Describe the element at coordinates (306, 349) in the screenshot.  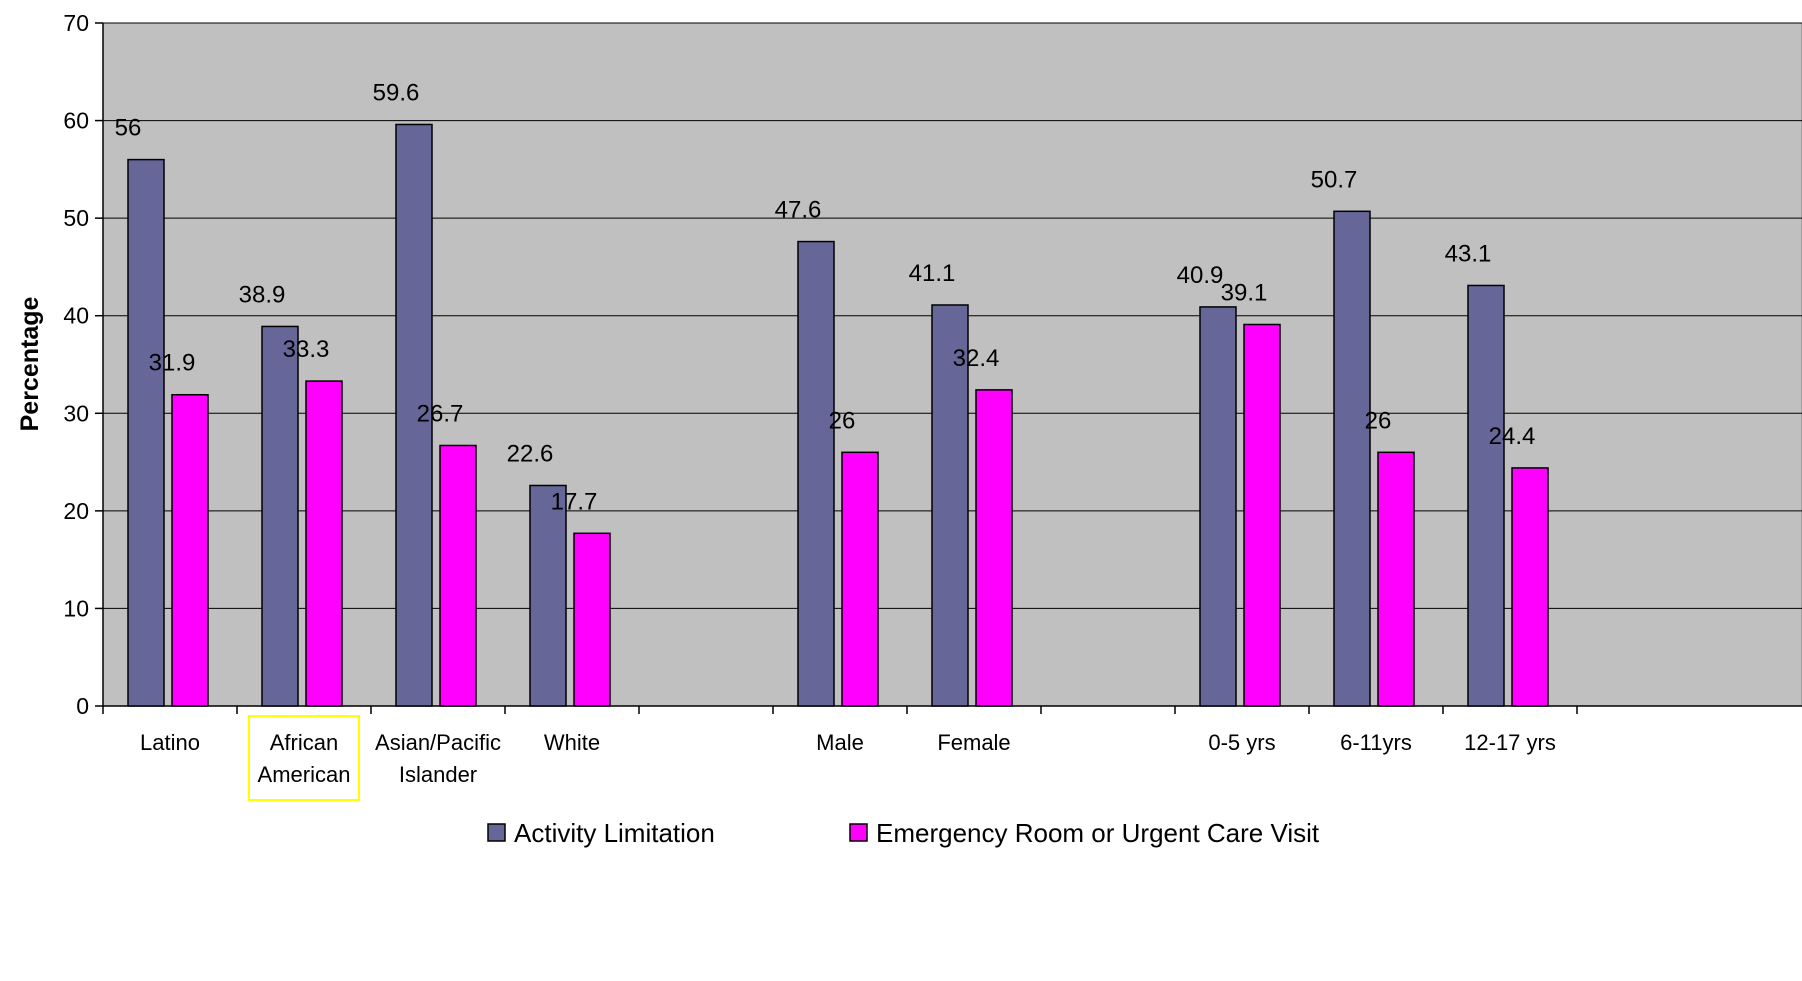
I see `data-label: 33.3` at that location.